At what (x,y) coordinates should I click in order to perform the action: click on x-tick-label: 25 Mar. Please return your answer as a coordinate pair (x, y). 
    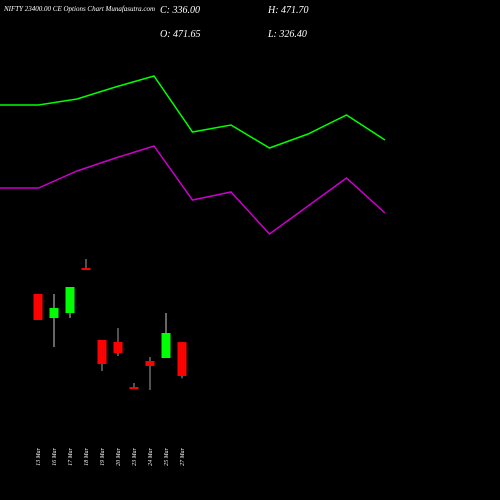
    Looking at the image, I should click on (167, 456).